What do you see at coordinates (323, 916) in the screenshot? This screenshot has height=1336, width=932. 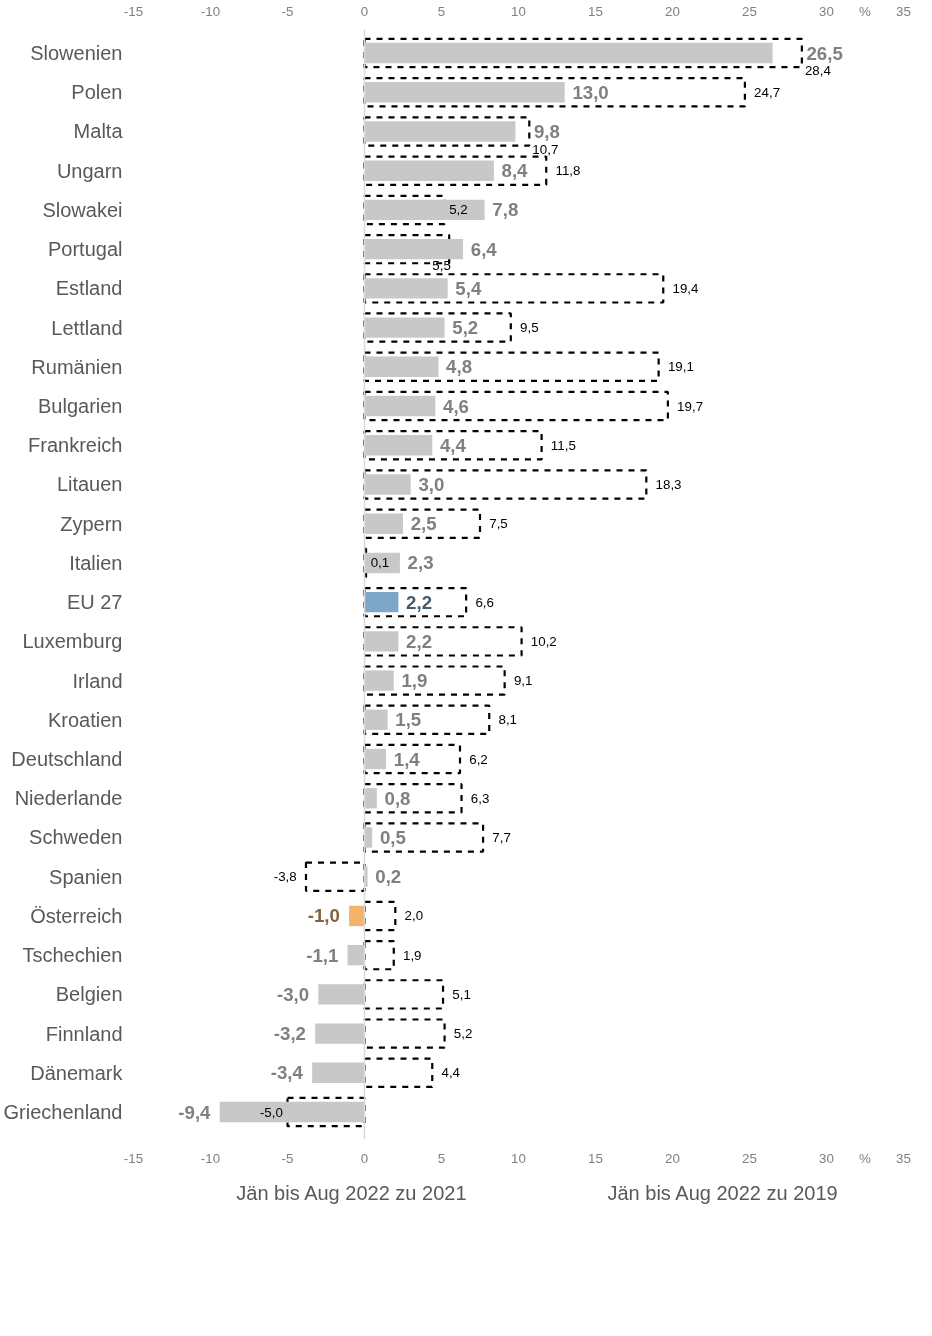 I see `data-label: -1,0` at bounding box center [323, 916].